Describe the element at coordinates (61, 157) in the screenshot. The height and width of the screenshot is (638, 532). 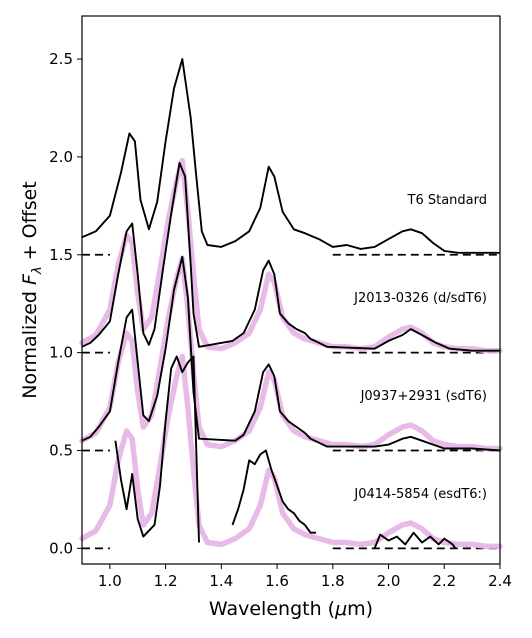
I see `y-tick-label: 2.0` at that location.